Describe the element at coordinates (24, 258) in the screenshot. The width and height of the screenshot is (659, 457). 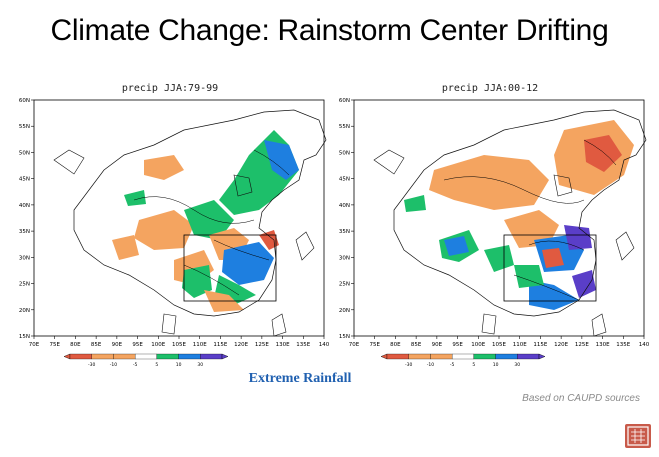
I see `y-tick-label: 30N` at that location.